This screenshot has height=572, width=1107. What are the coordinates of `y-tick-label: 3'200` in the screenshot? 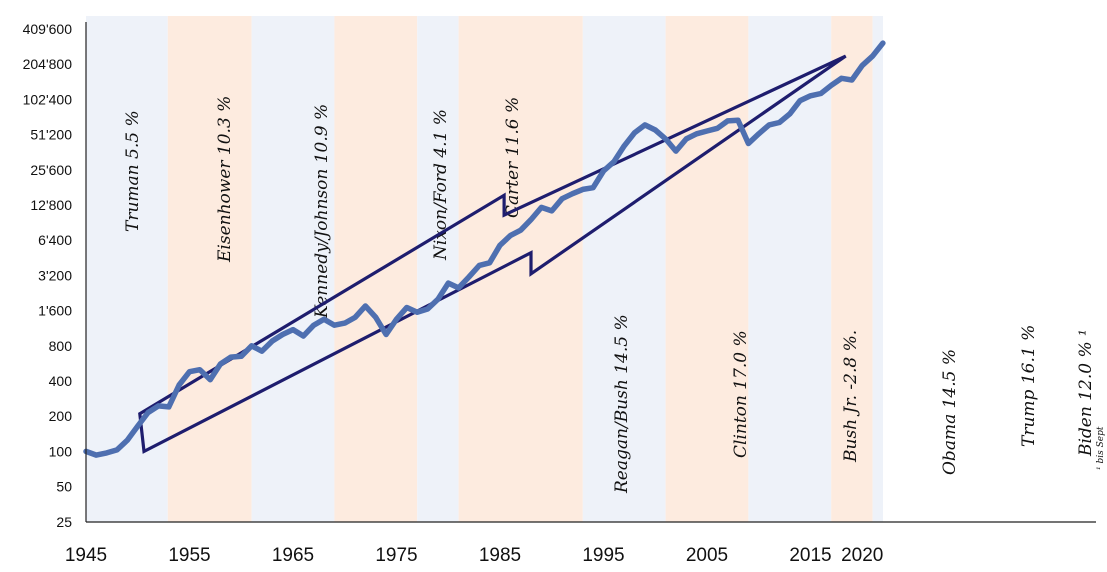 It's located at (55, 275).